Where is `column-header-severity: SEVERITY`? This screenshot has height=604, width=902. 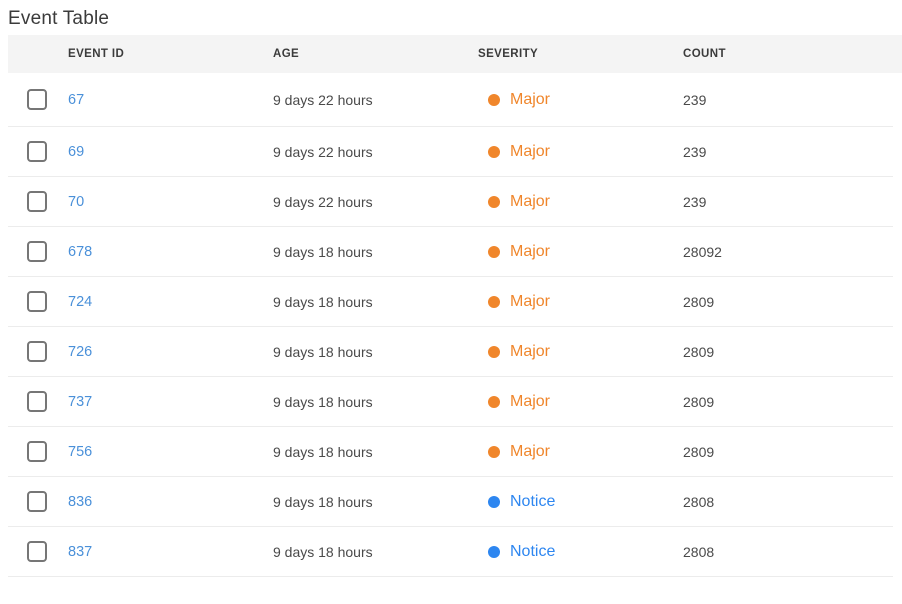
column-header-severity: SEVERITY is located at coordinates (508, 54).